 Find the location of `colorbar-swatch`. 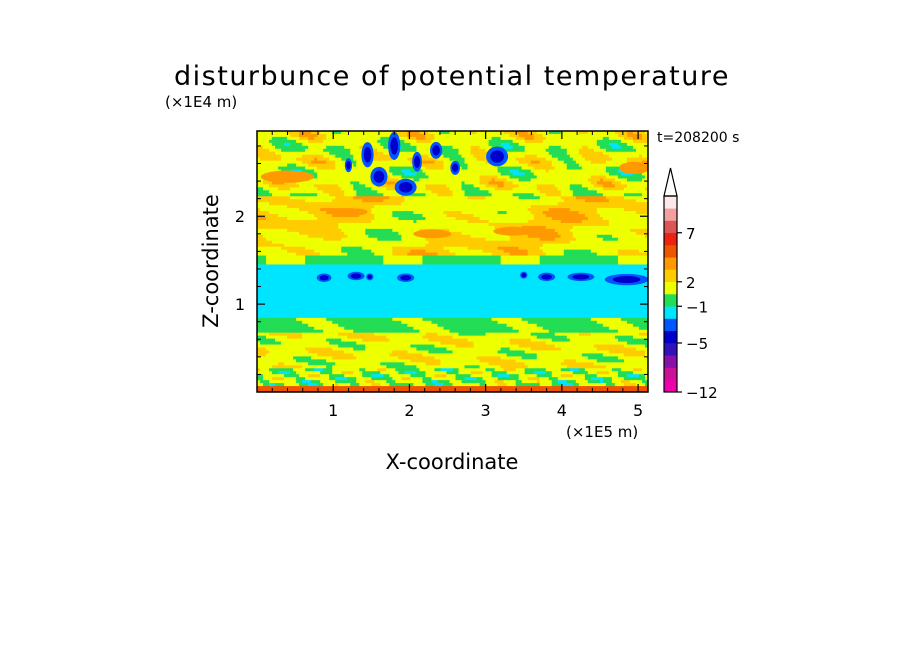

colorbar-swatch is located at coordinates (670, 263).